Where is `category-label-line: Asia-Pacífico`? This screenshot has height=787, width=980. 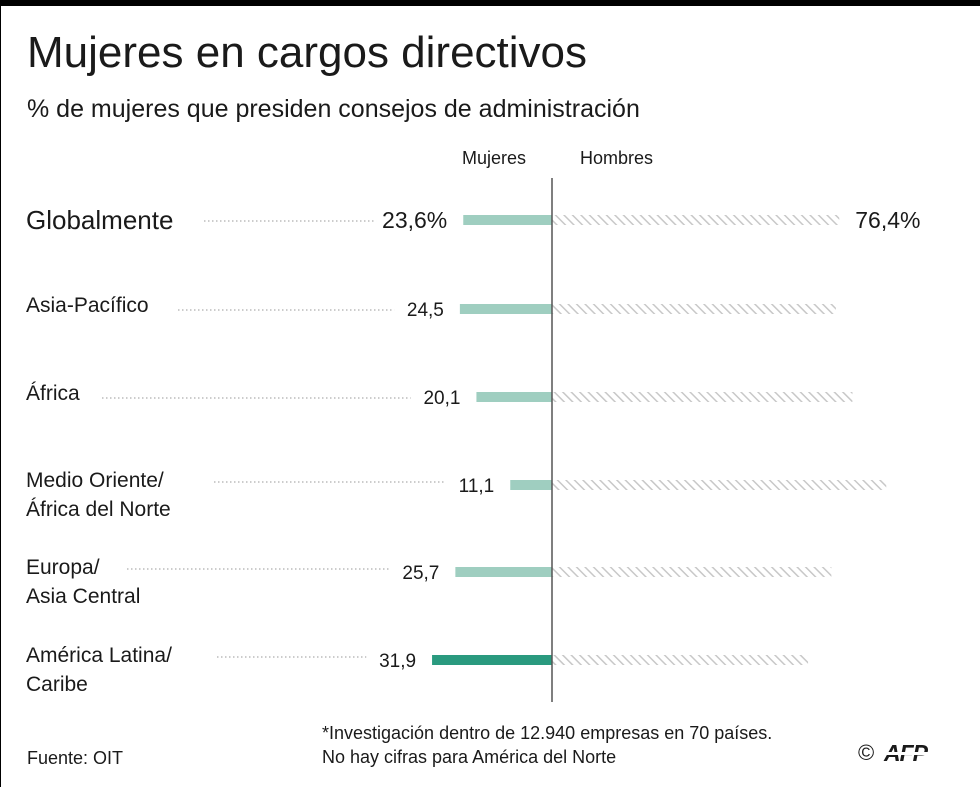 category-label-line: Asia-Pacífico is located at coordinates (87, 305).